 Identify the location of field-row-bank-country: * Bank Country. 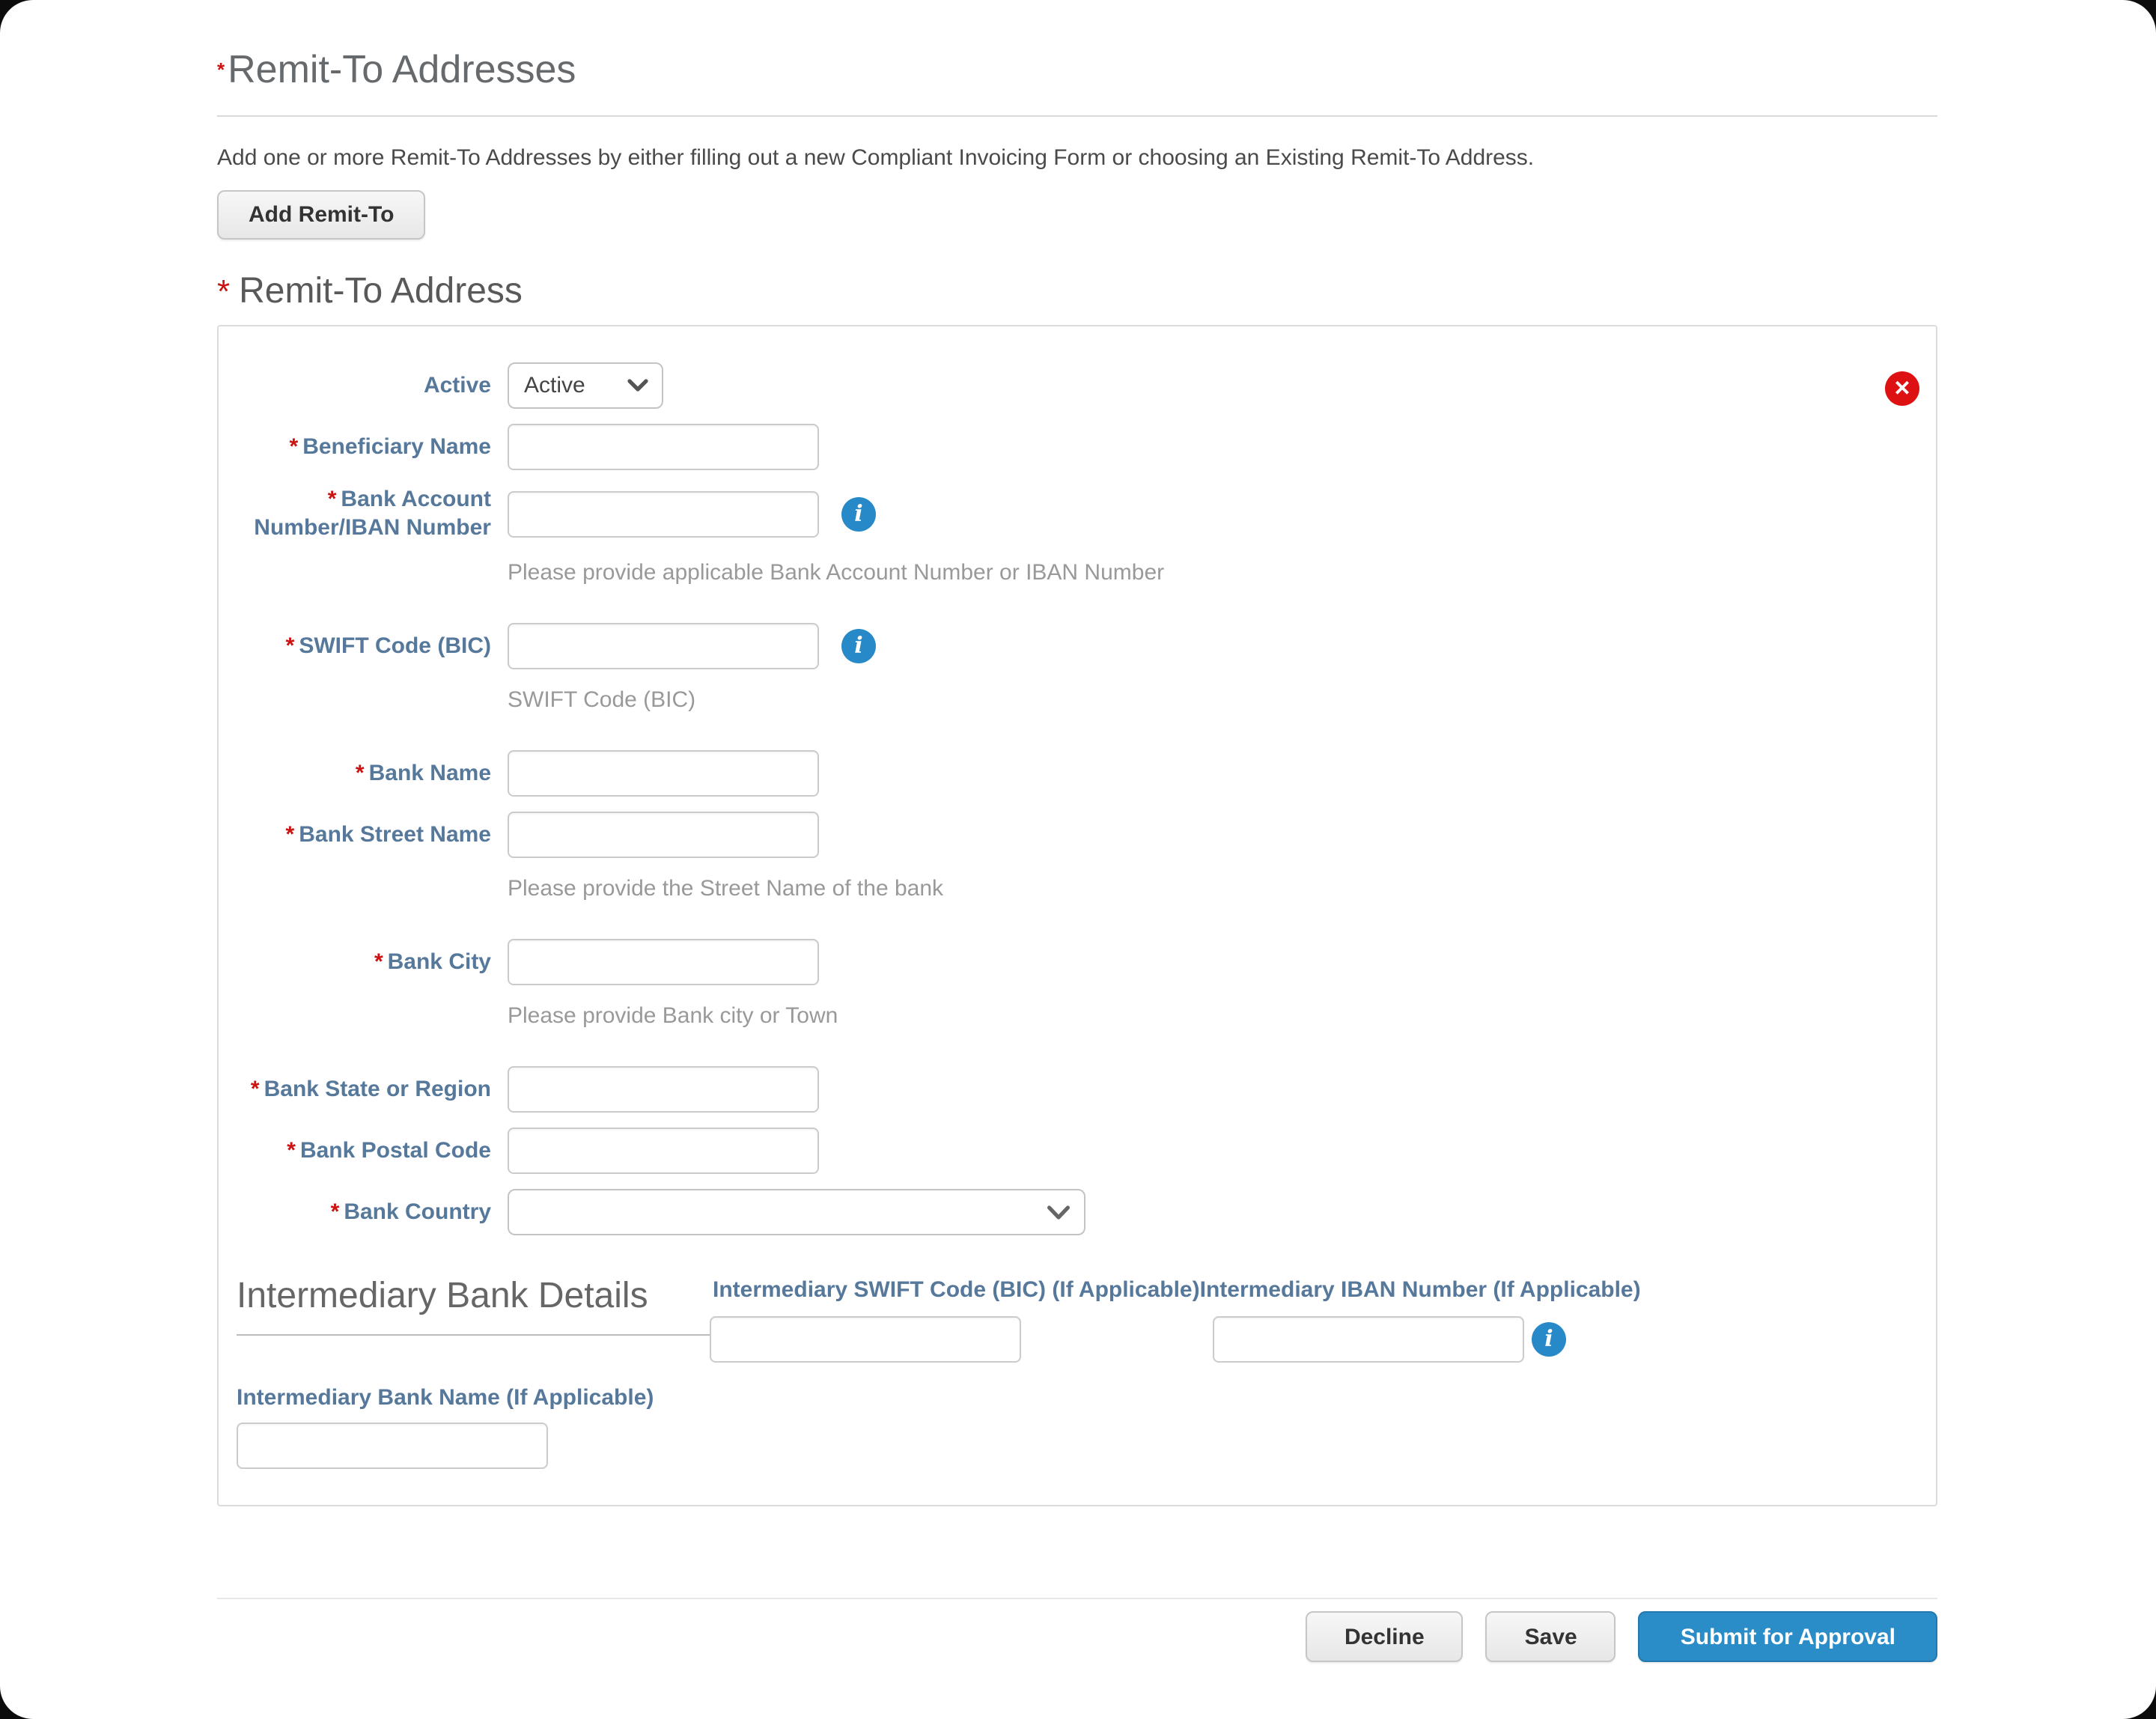
(1077, 1212).